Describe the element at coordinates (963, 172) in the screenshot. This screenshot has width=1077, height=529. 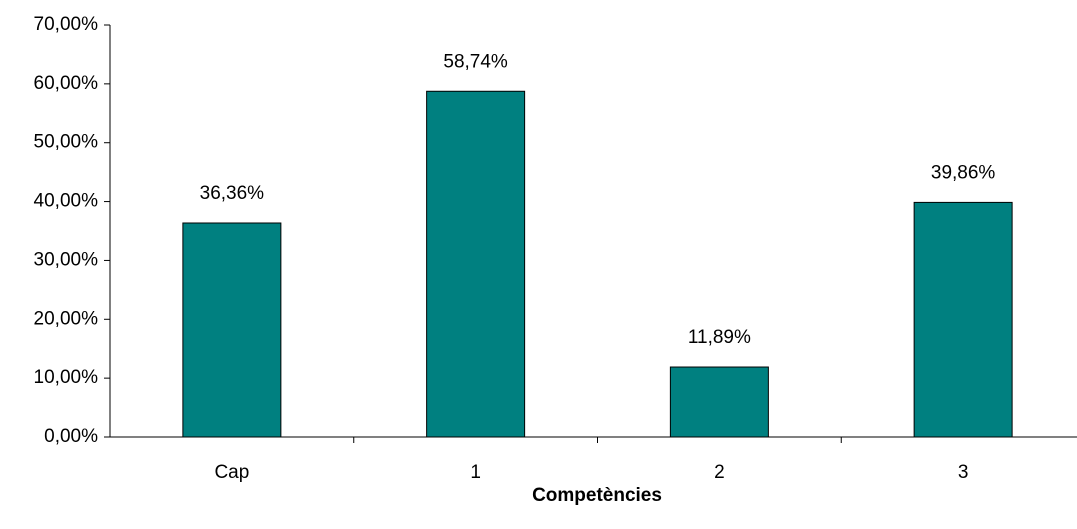
I see `data-label: 39,86%` at that location.